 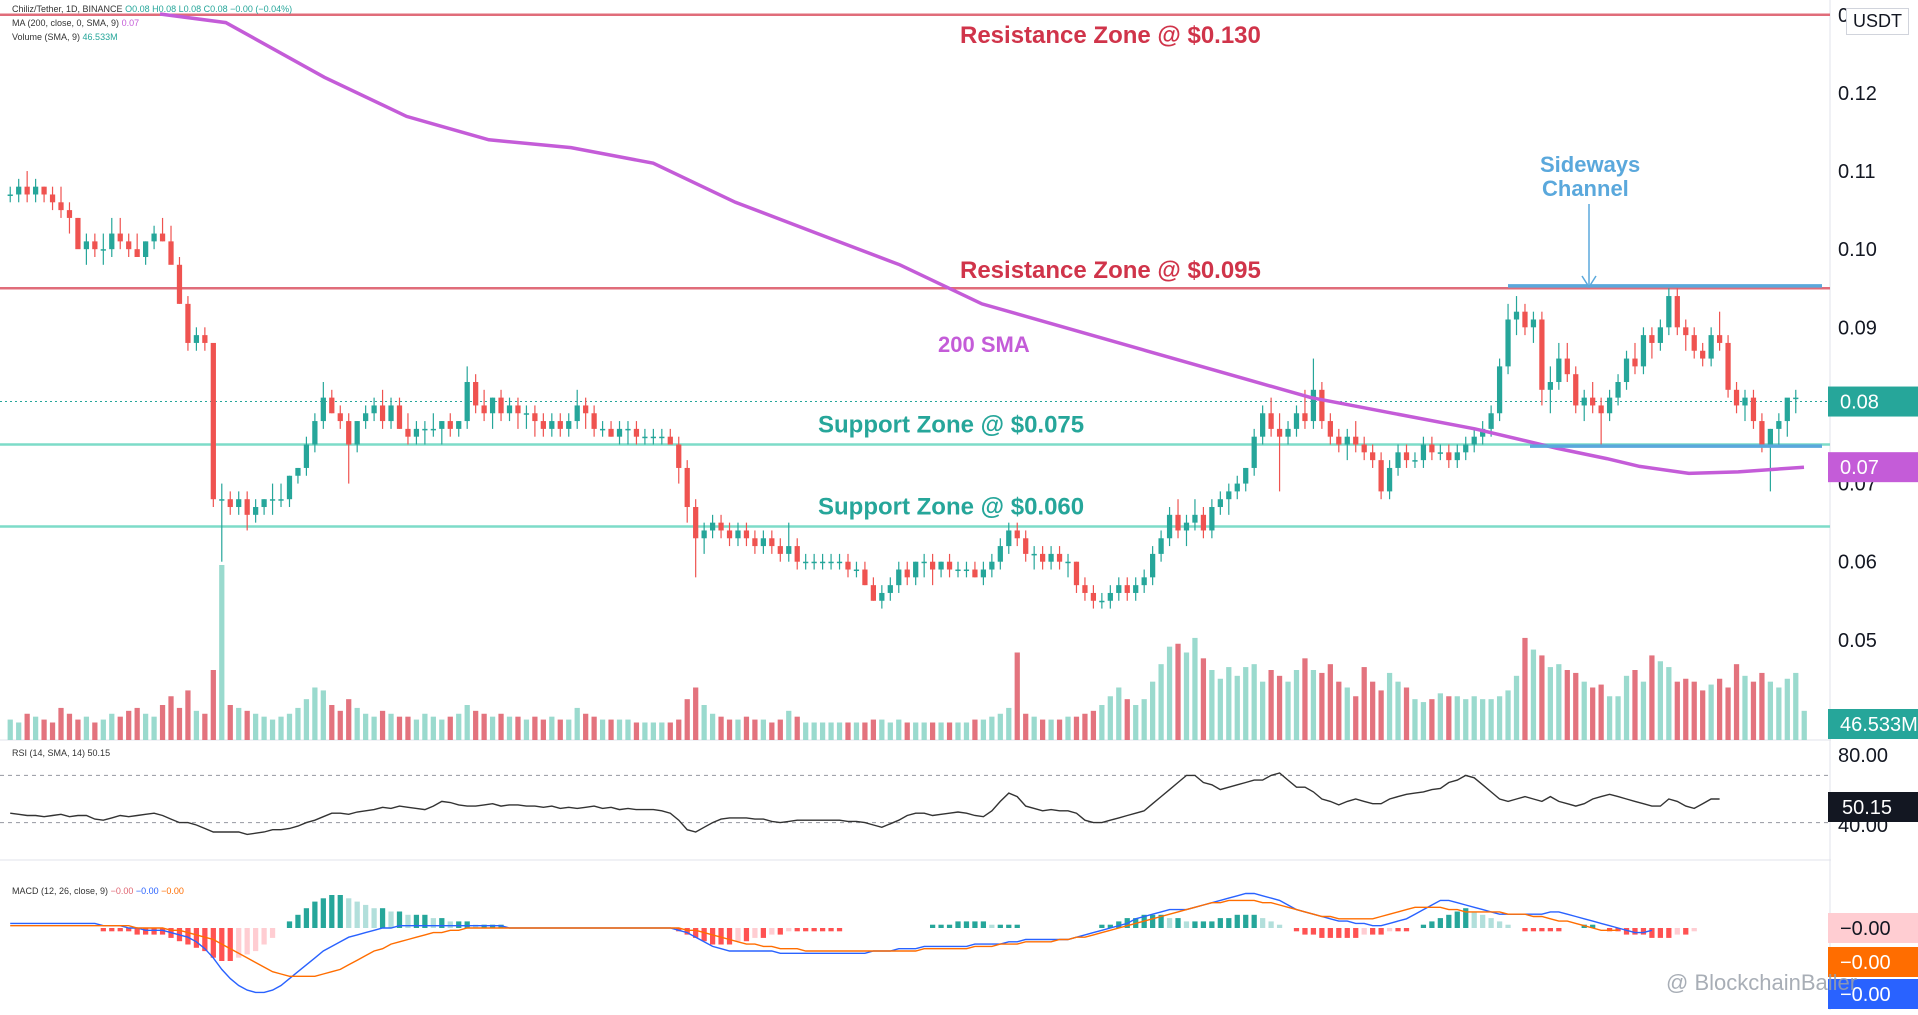 What do you see at coordinates (951, 507) in the screenshot?
I see `support-level-label: Support Zone @ $0.060` at bounding box center [951, 507].